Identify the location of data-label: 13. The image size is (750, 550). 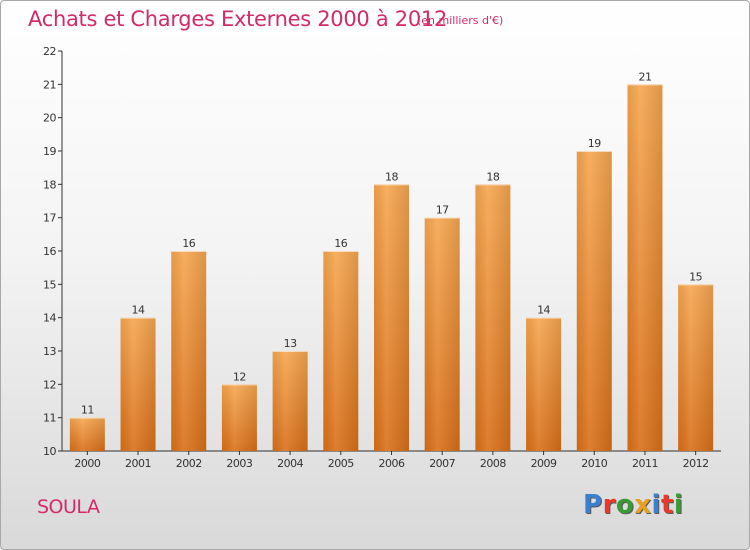
(290, 343).